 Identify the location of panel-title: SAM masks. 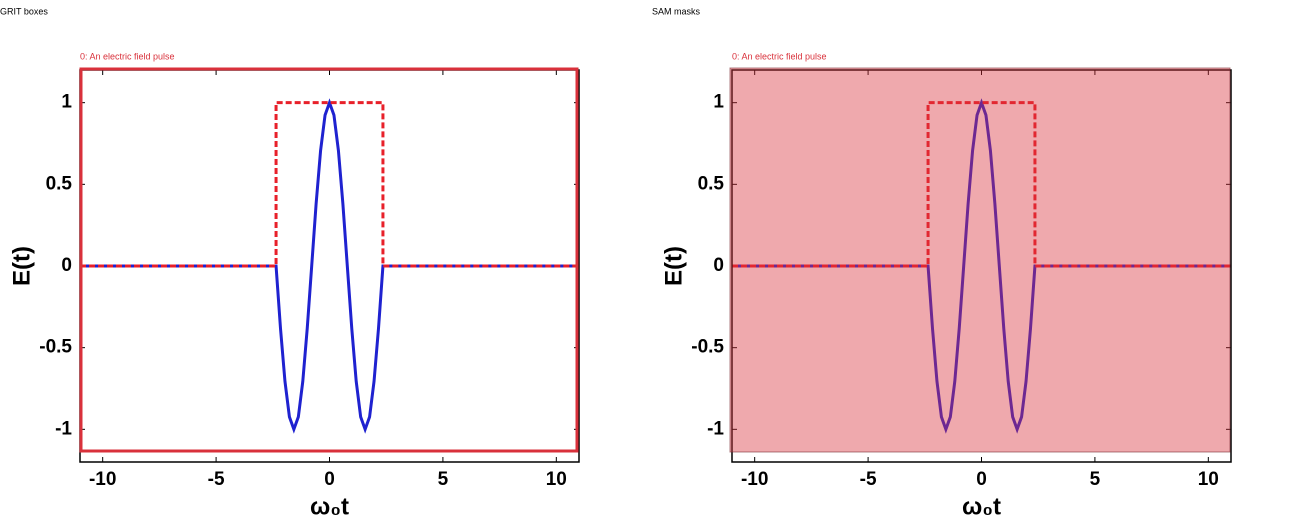
(676, 11).